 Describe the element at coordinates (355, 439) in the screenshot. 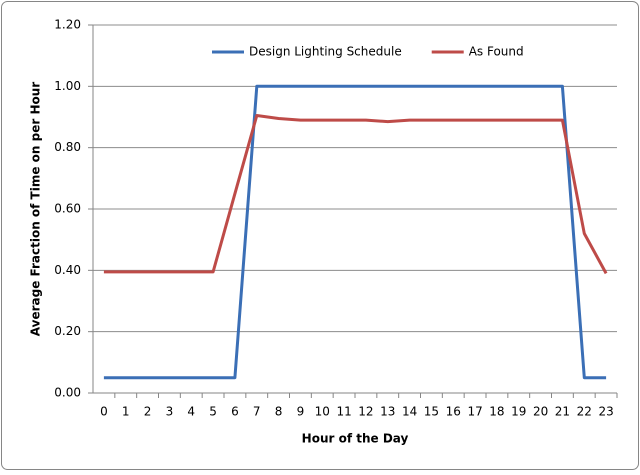

I see `x-axis-title: Hour of the Day` at that location.